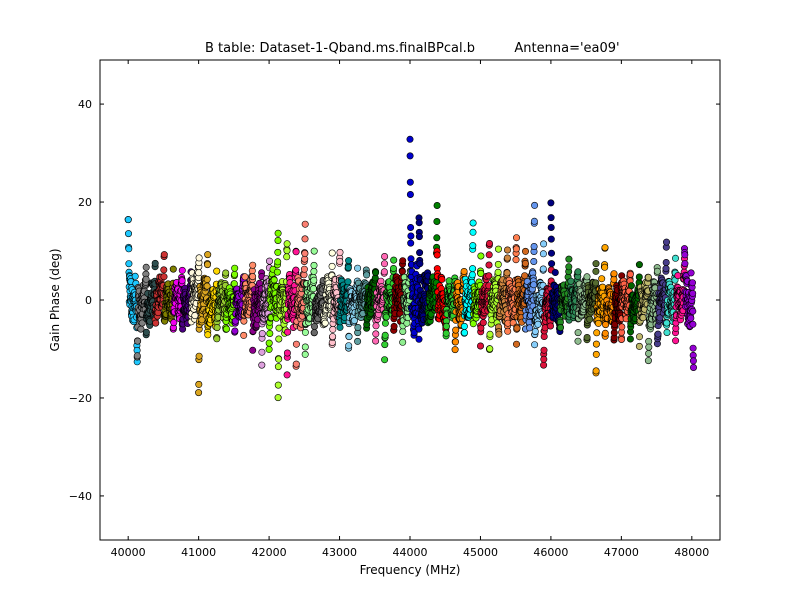 The image size is (800, 600). What do you see at coordinates (410, 570) in the screenshot?
I see `x-axis-label: Frequency (MHz)` at bounding box center [410, 570].